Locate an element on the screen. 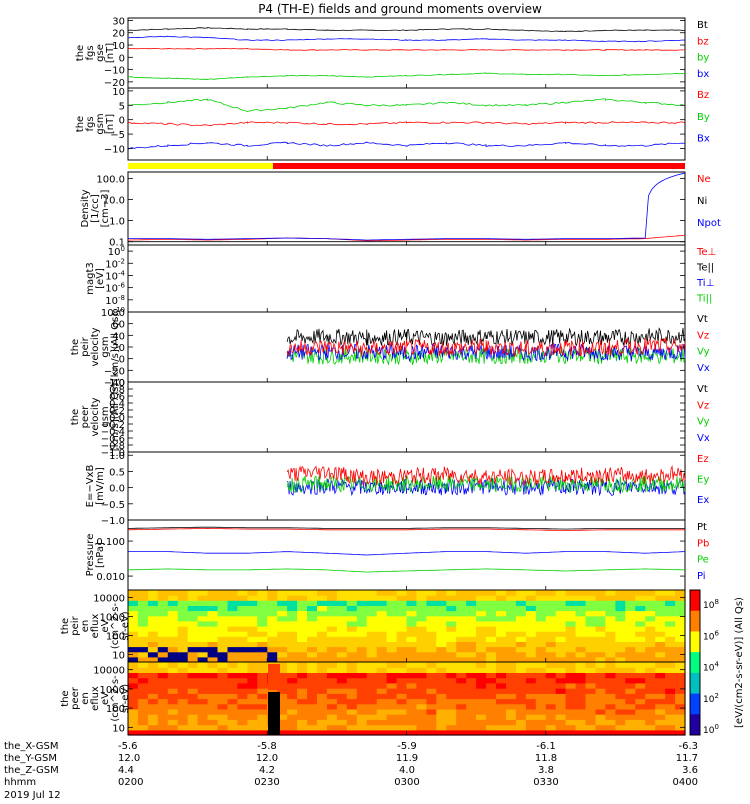 The width and height of the screenshot is (750, 804). ylabel-line: [km/s](All Qs) is located at coordinates (115, 347).